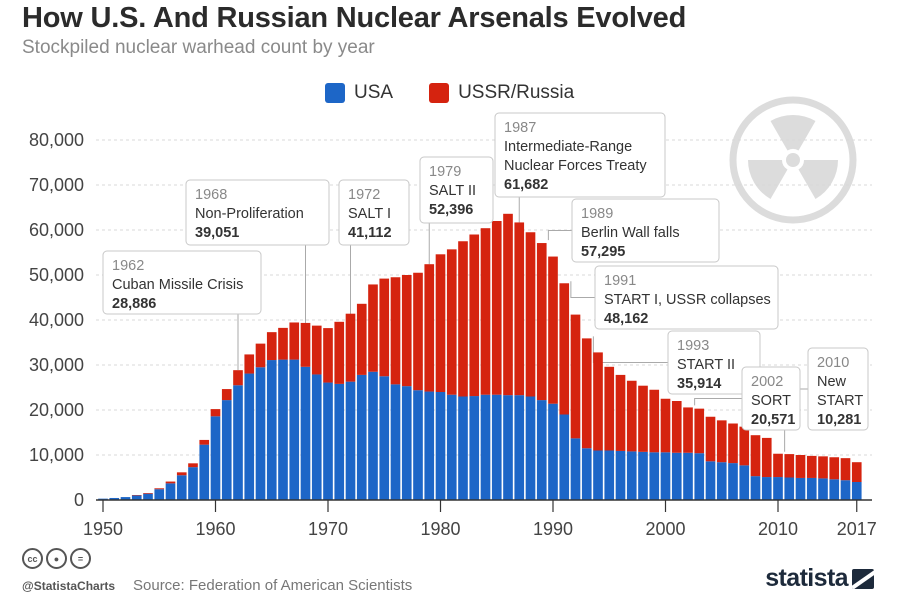 This screenshot has width=900, height=600. Describe the element at coordinates (177, 285) in the screenshot. I see `annotation-label: Cuban Missile Crisis` at that location.